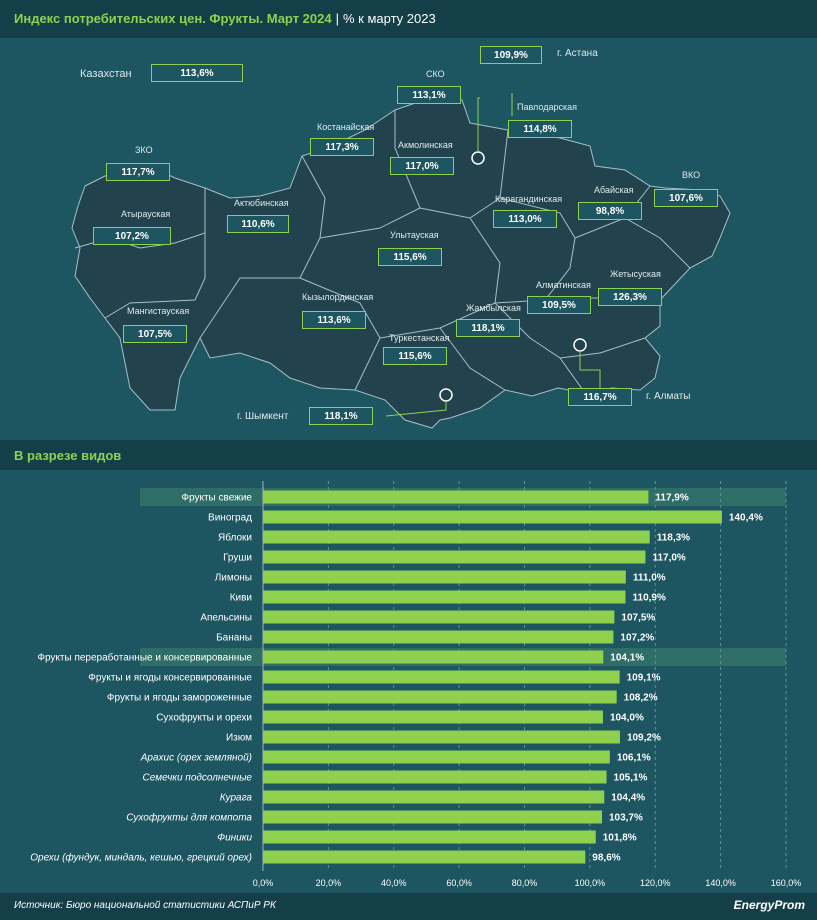  What do you see at coordinates (138, 172) in the screenshot?
I see `region-value-zko: 117,7%` at bounding box center [138, 172].